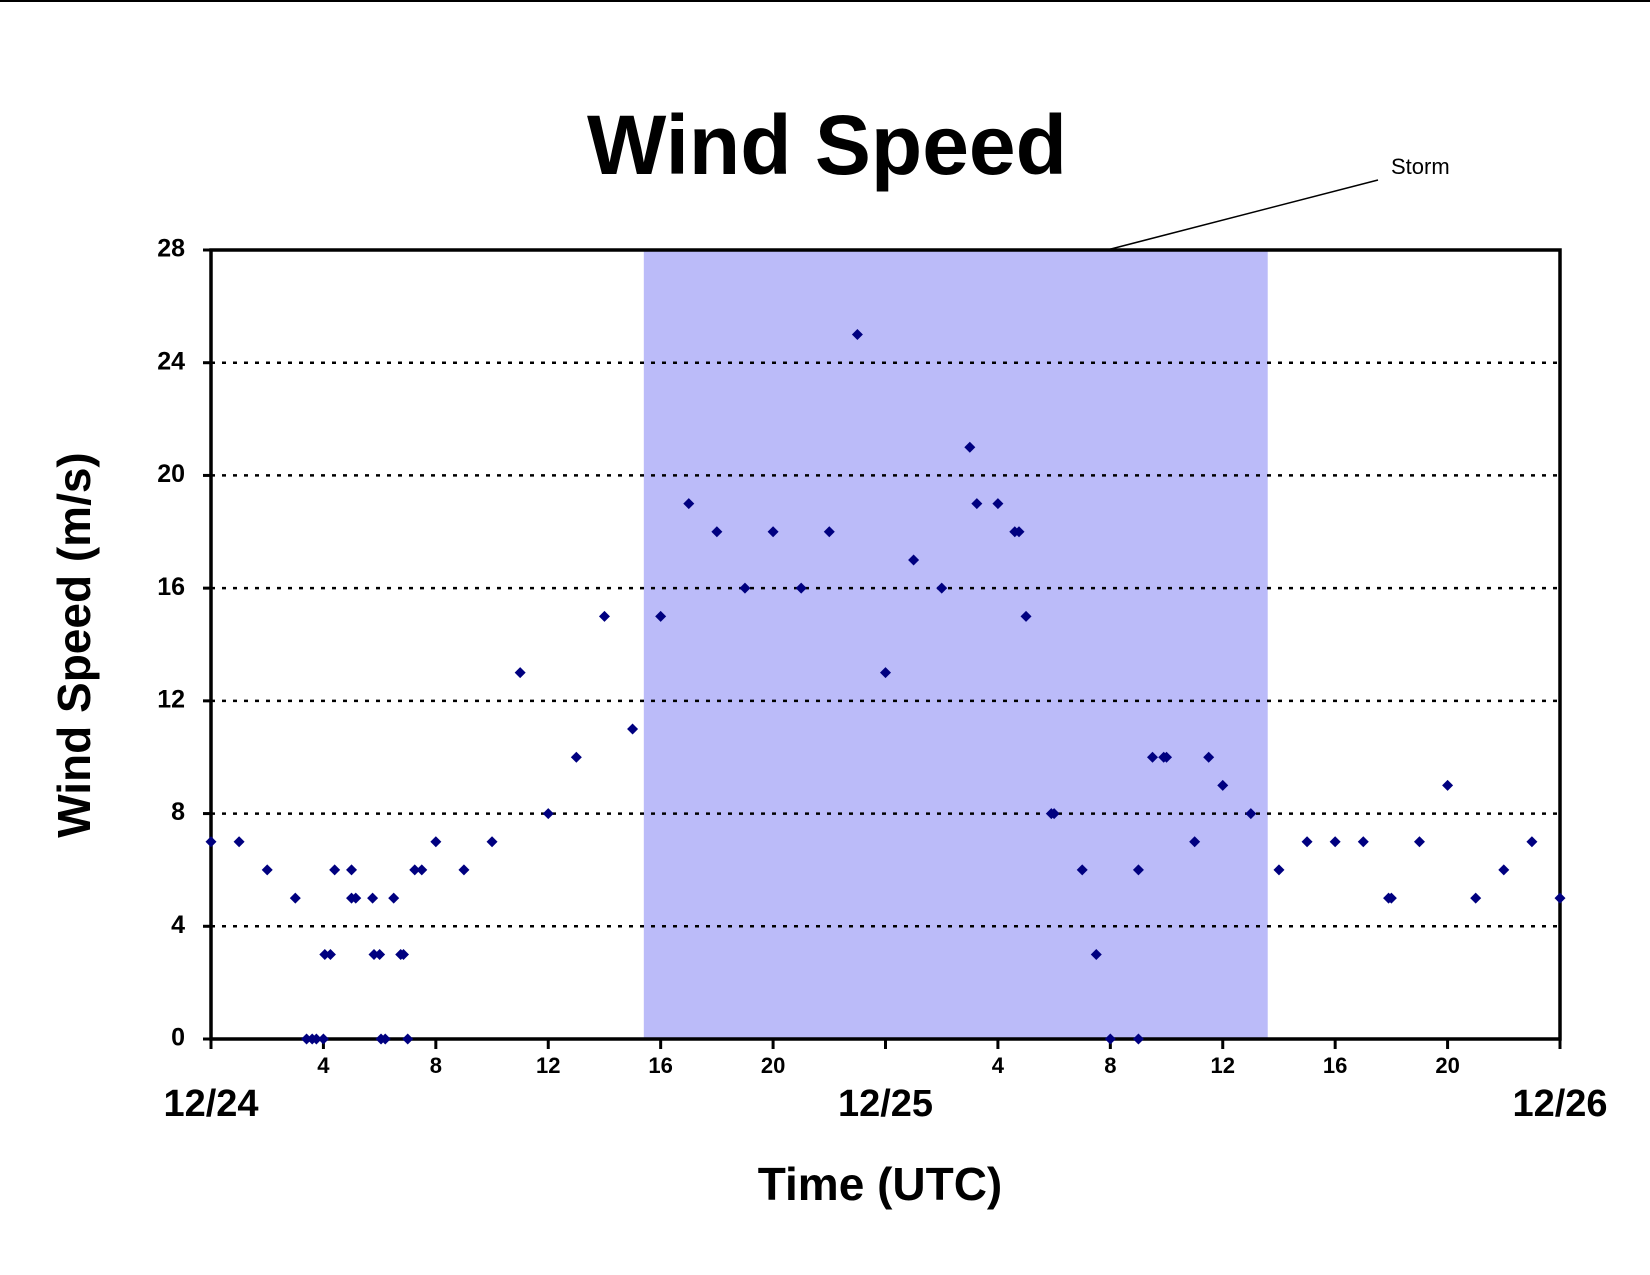 This screenshot has height=1275, width=1650. Describe the element at coordinates (171, 249) in the screenshot. I see `y-tick-label: 28` at that location.